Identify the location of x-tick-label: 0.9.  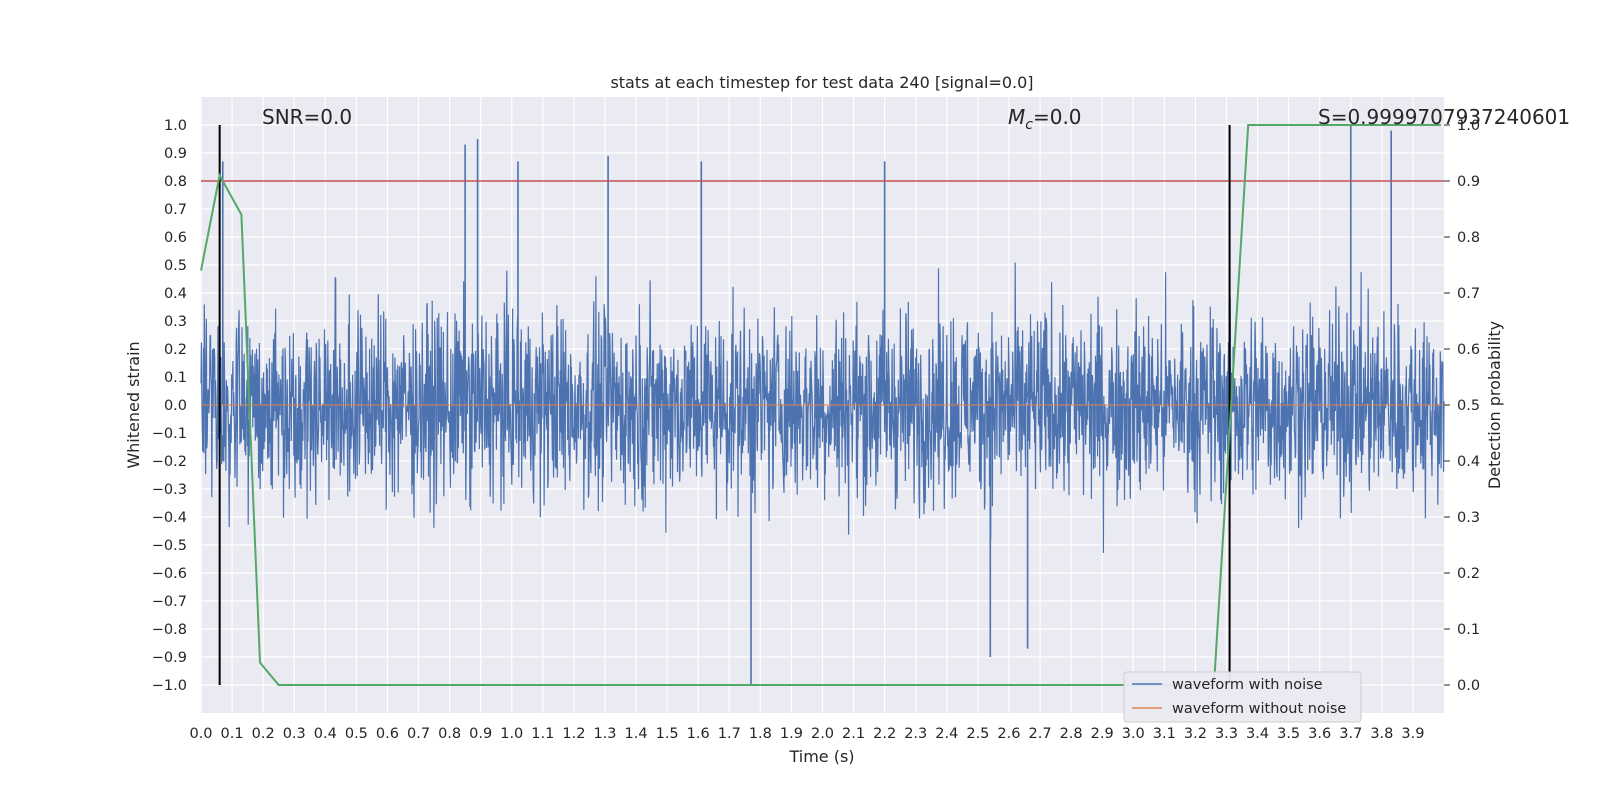
(480, 734).